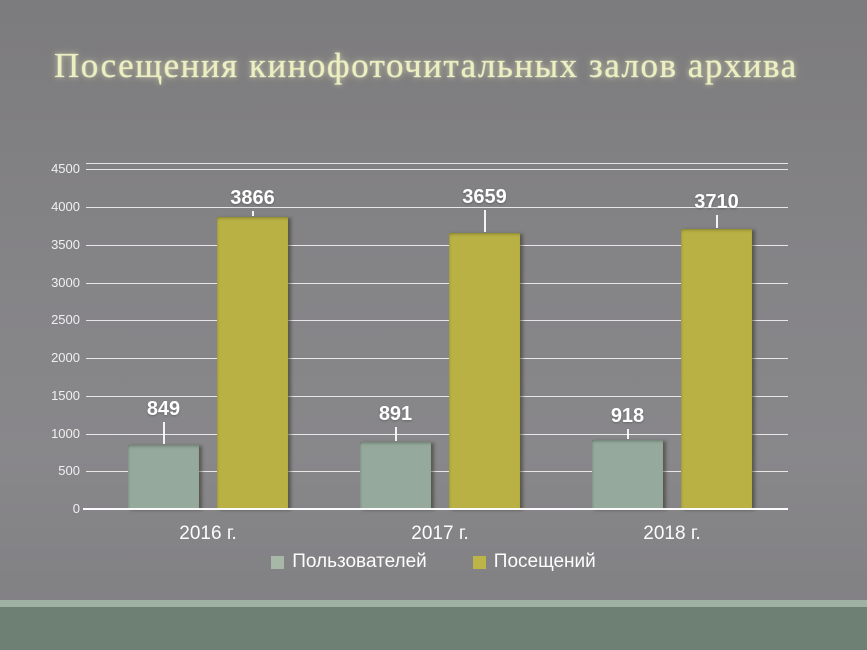 This screenshot has width=867, height=650. Describe the element at coordinates (479, 562) in the screenshot. I see `legend-swatch-visits` at that location.